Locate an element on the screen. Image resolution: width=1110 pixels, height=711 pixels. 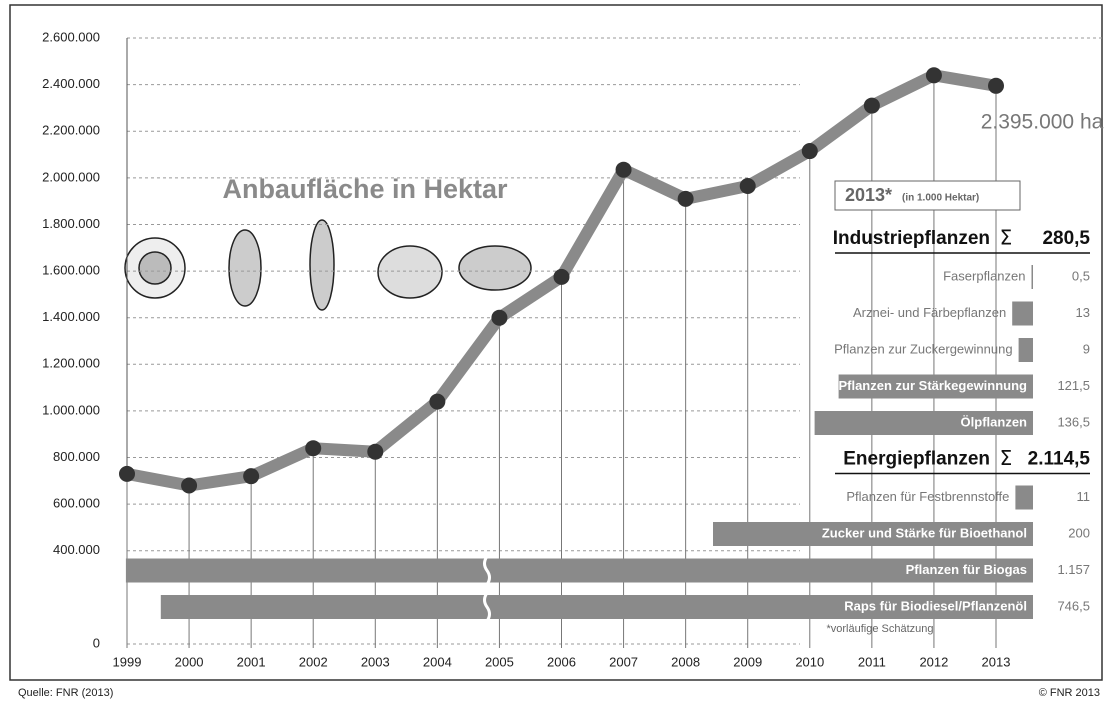
value-label: 11 is located at coordinates (1084, 496).